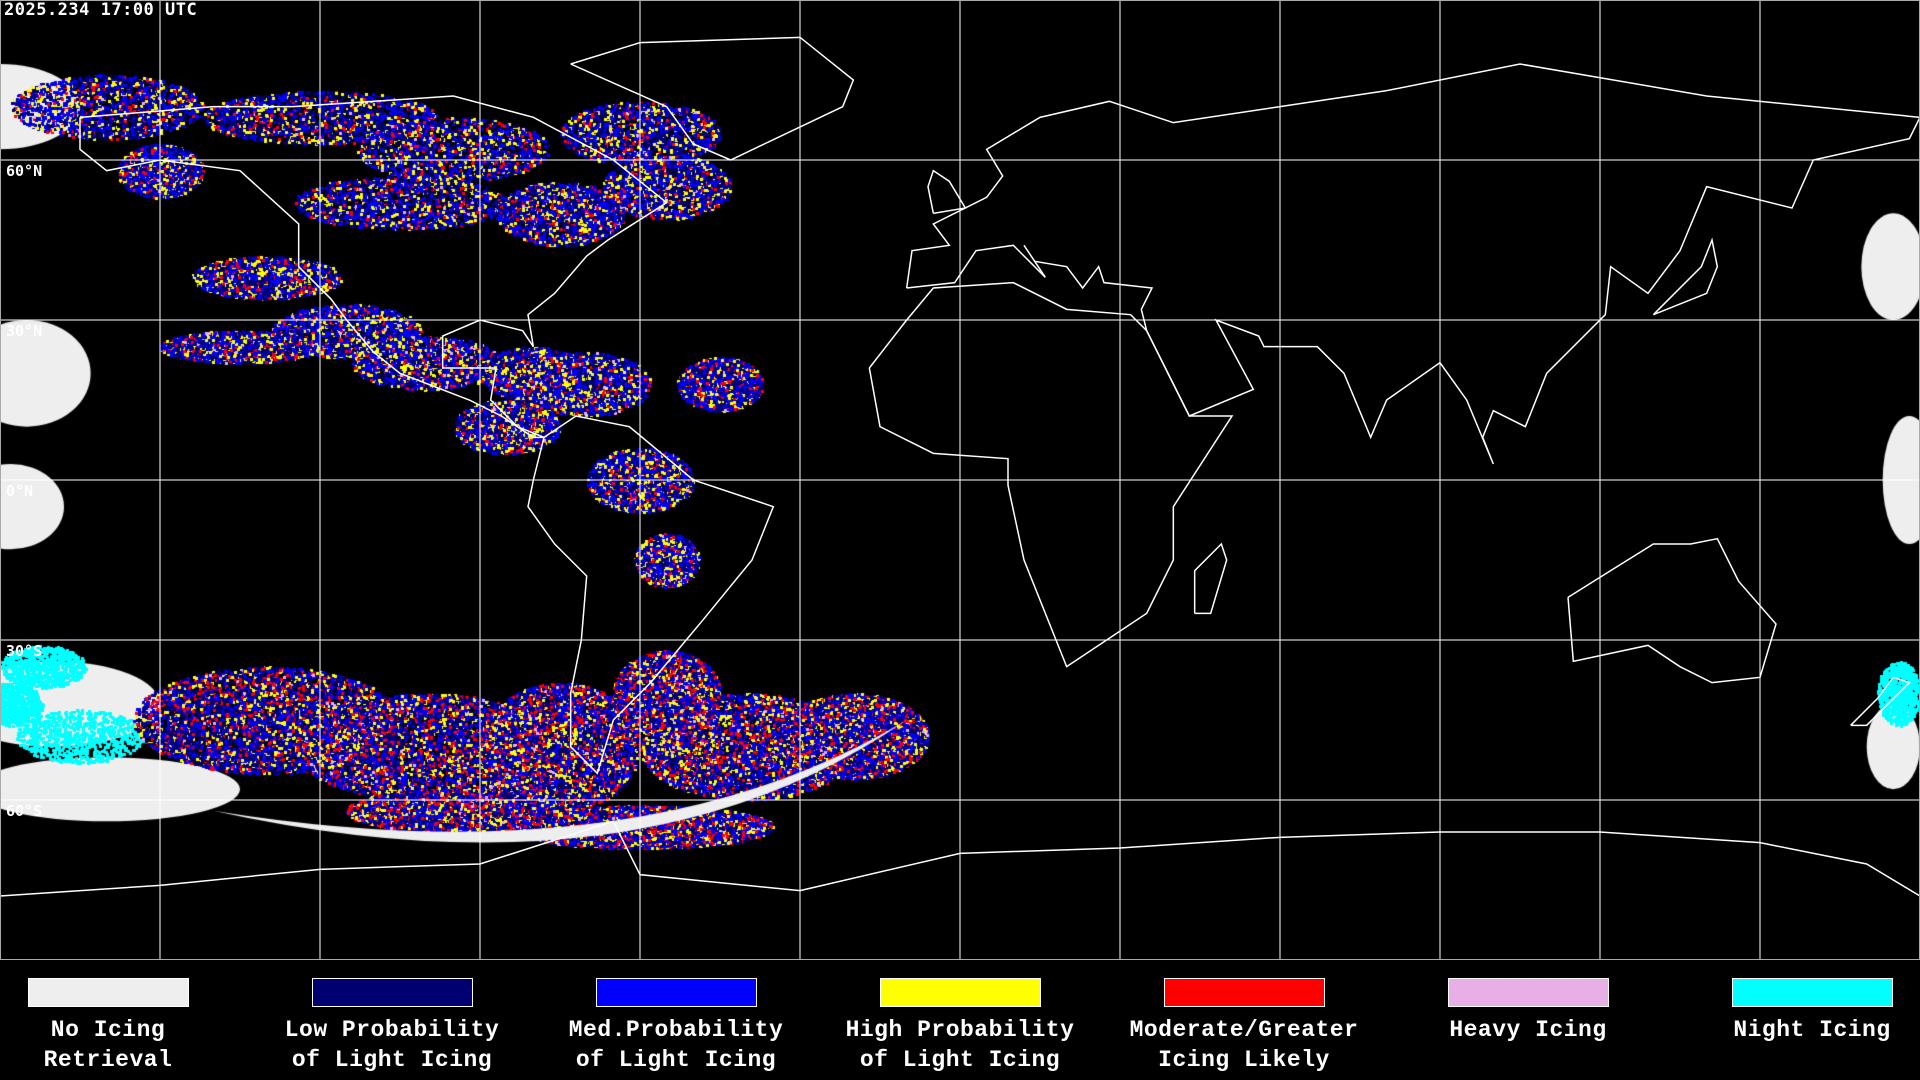  I want to click on legend-item-low-probability: Low Probability of Light Icing, so click(392, 1026).